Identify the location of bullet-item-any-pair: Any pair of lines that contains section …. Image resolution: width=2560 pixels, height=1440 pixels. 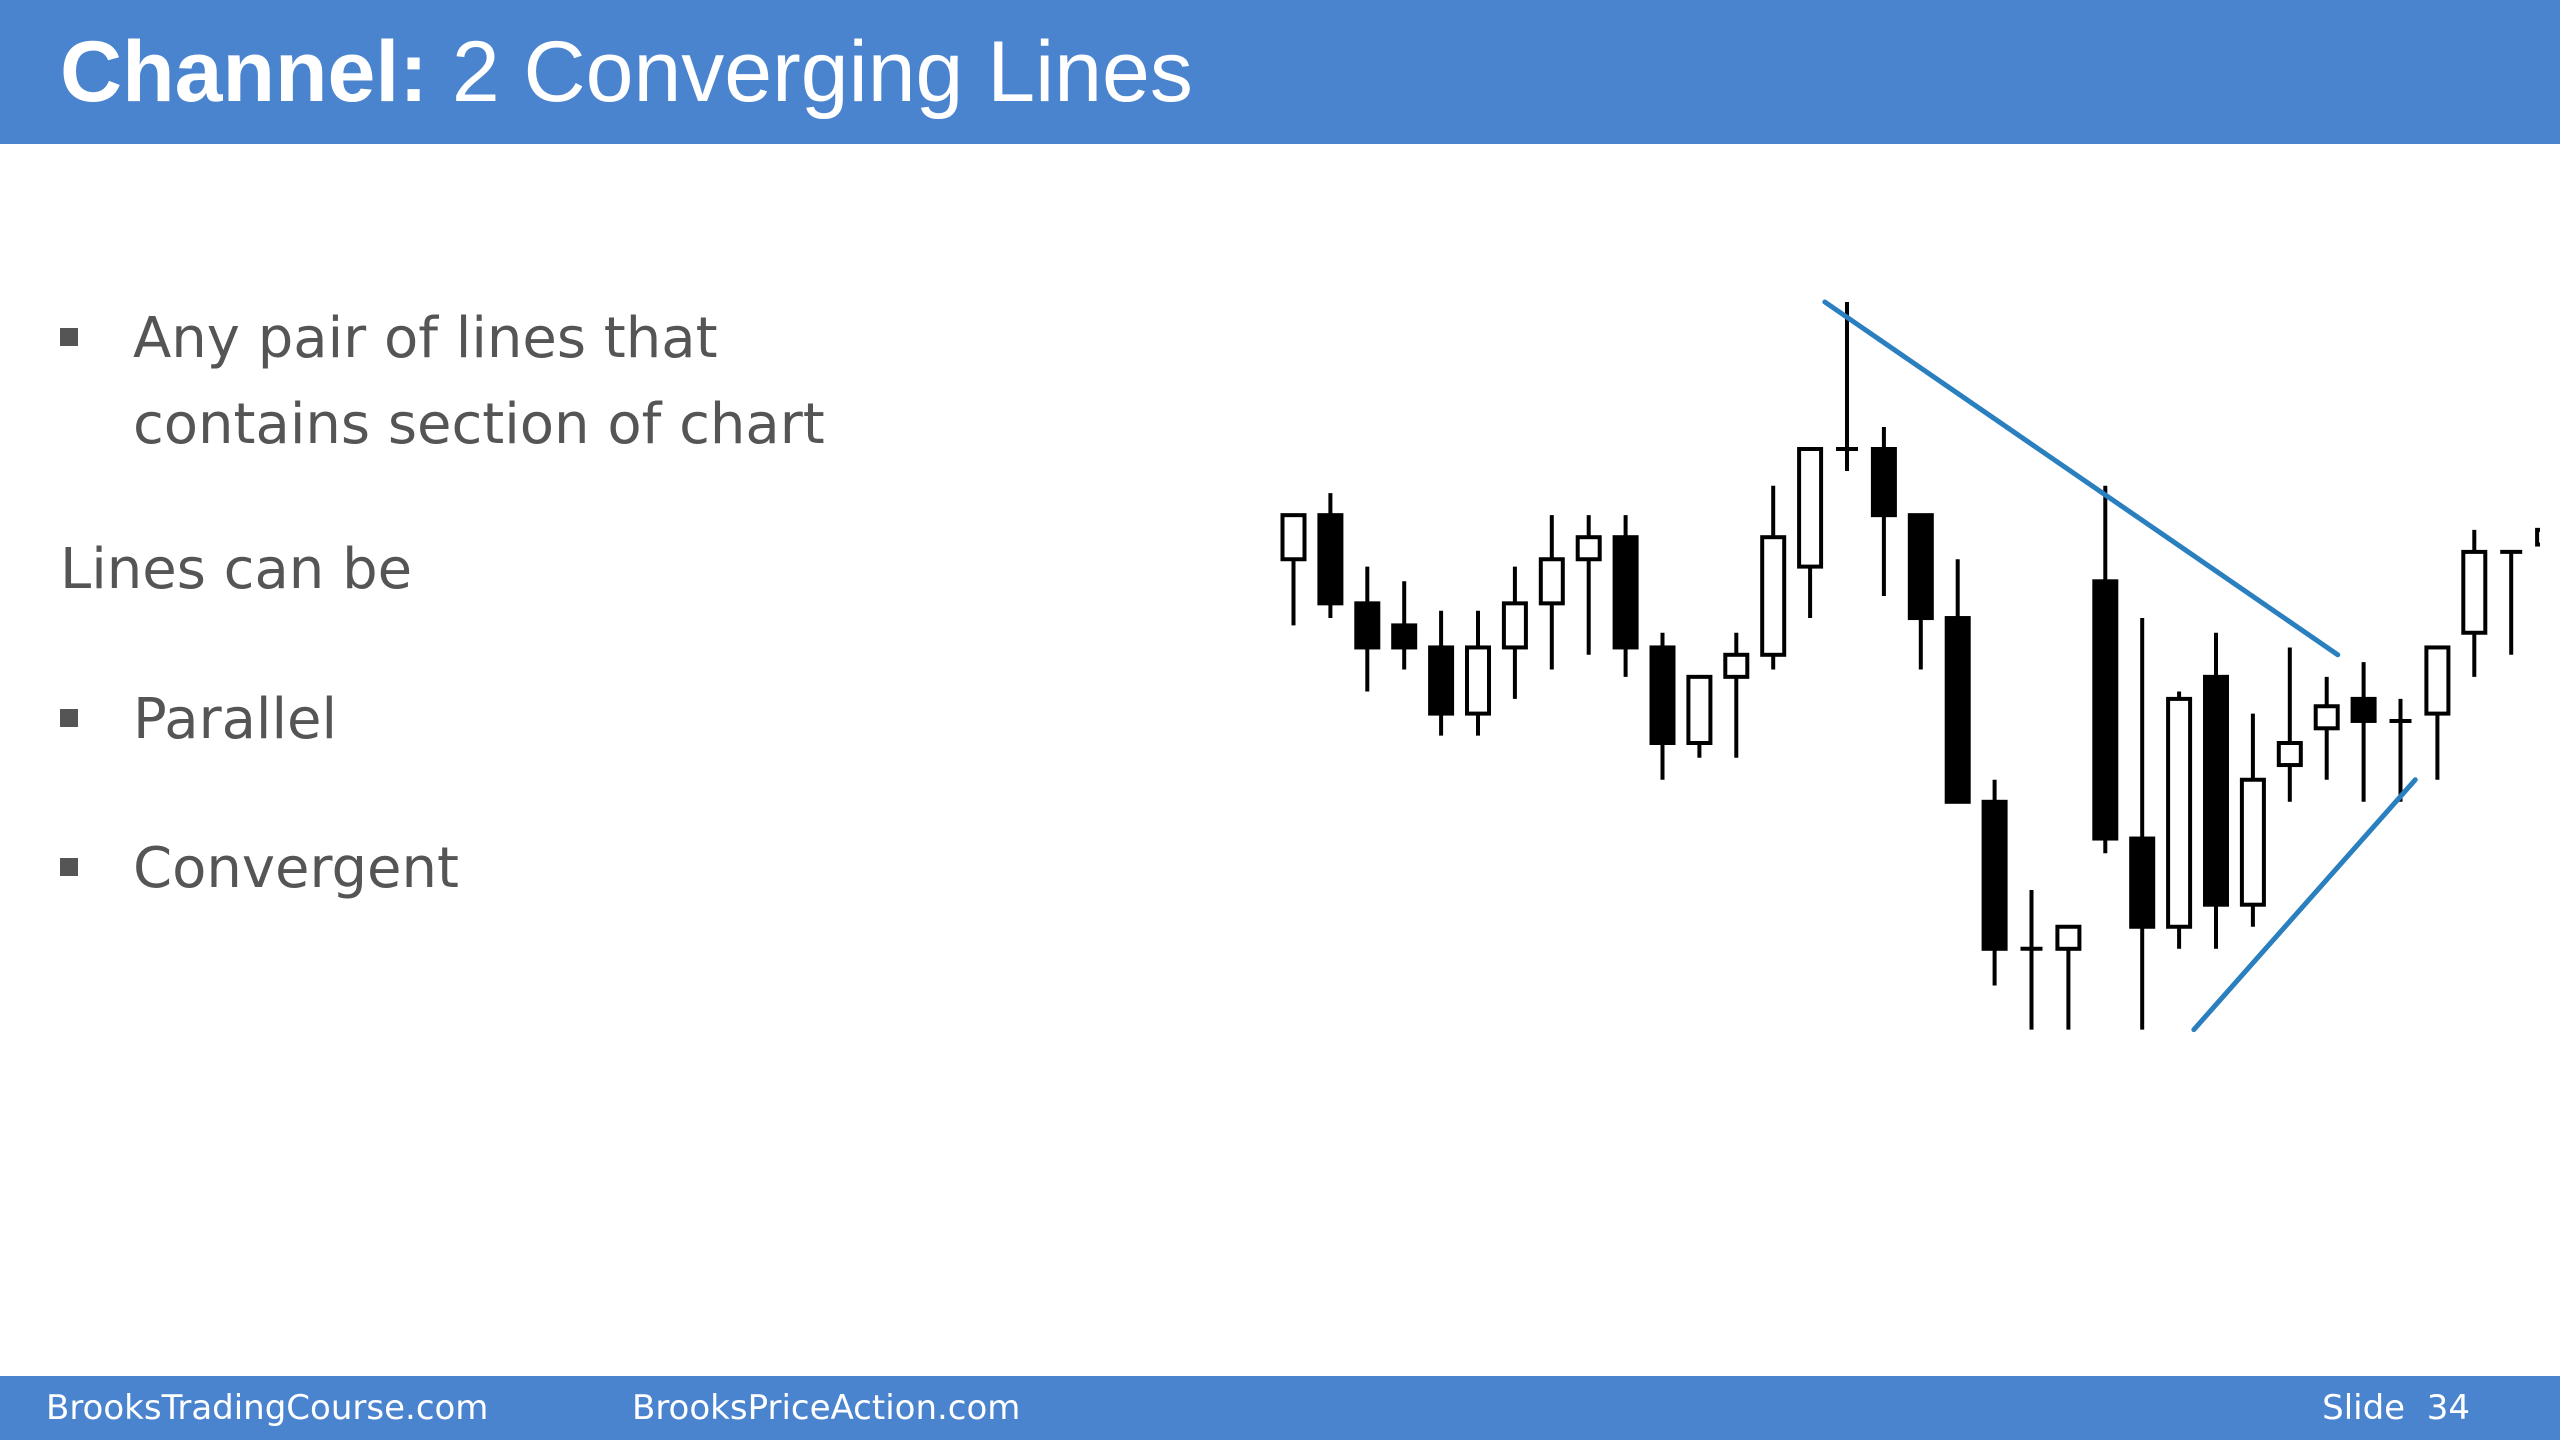
(442, 382).